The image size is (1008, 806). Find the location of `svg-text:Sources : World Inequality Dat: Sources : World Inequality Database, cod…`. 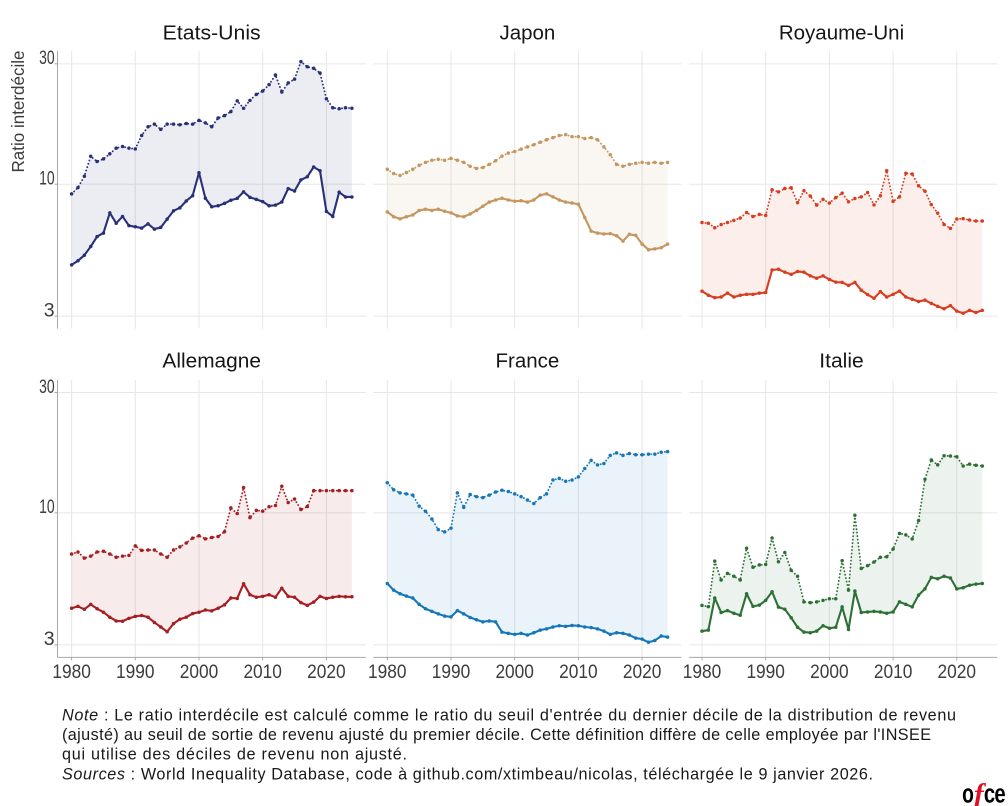

svg-text:Sources : World Inequality Dat: Sources : World Inequality Database, cod… is located at coordinates (467, 774).